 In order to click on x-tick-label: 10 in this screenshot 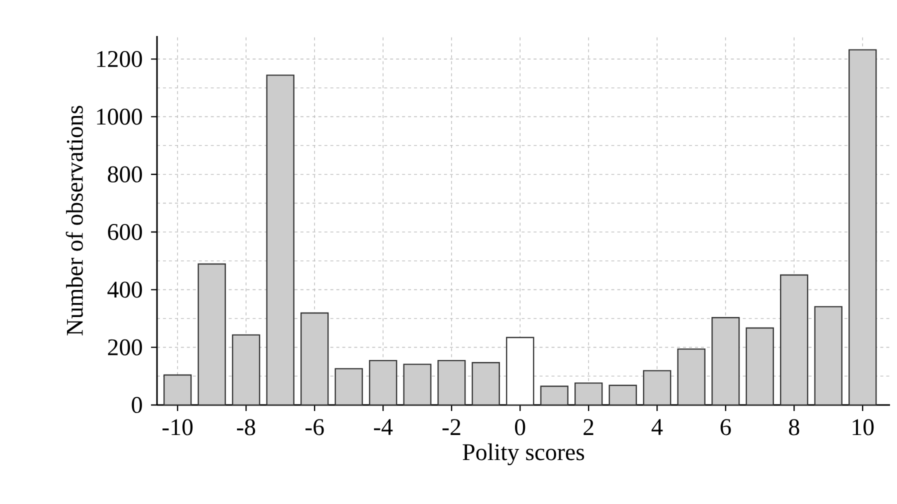, I will do `click(863, 427)`.